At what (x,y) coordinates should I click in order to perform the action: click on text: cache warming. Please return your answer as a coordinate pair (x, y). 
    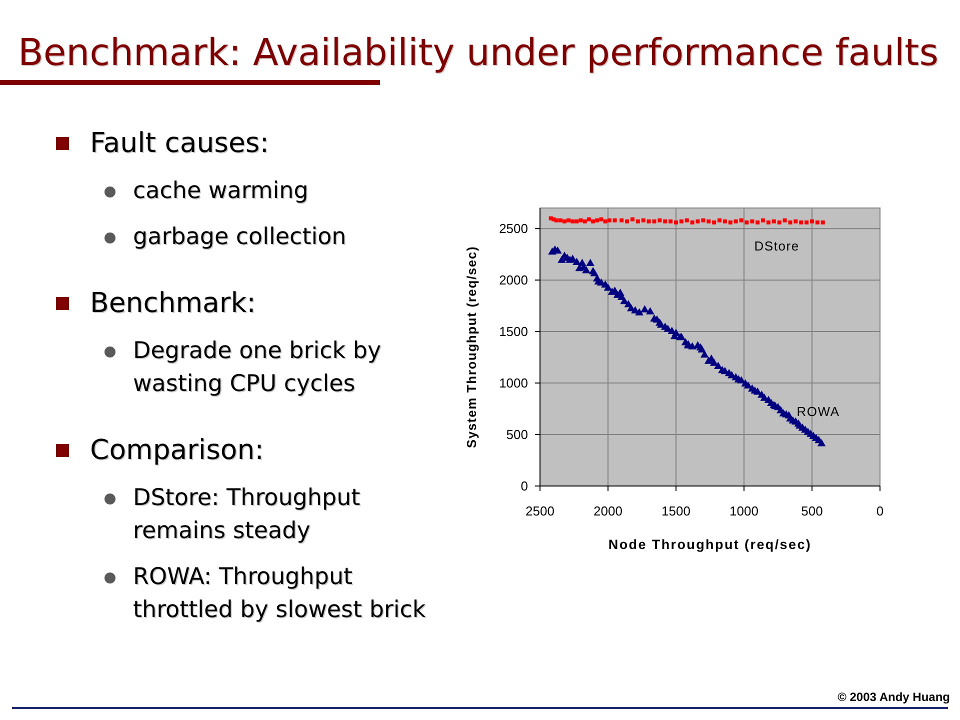
    Looking at the image, I should click on (220, 191).